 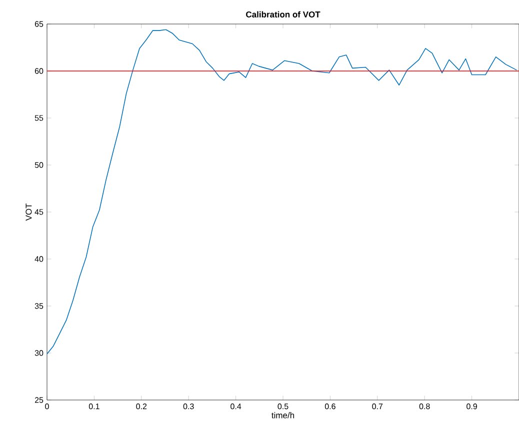 I want to click on y-tick-label: 50, so click(x=39, y=165).